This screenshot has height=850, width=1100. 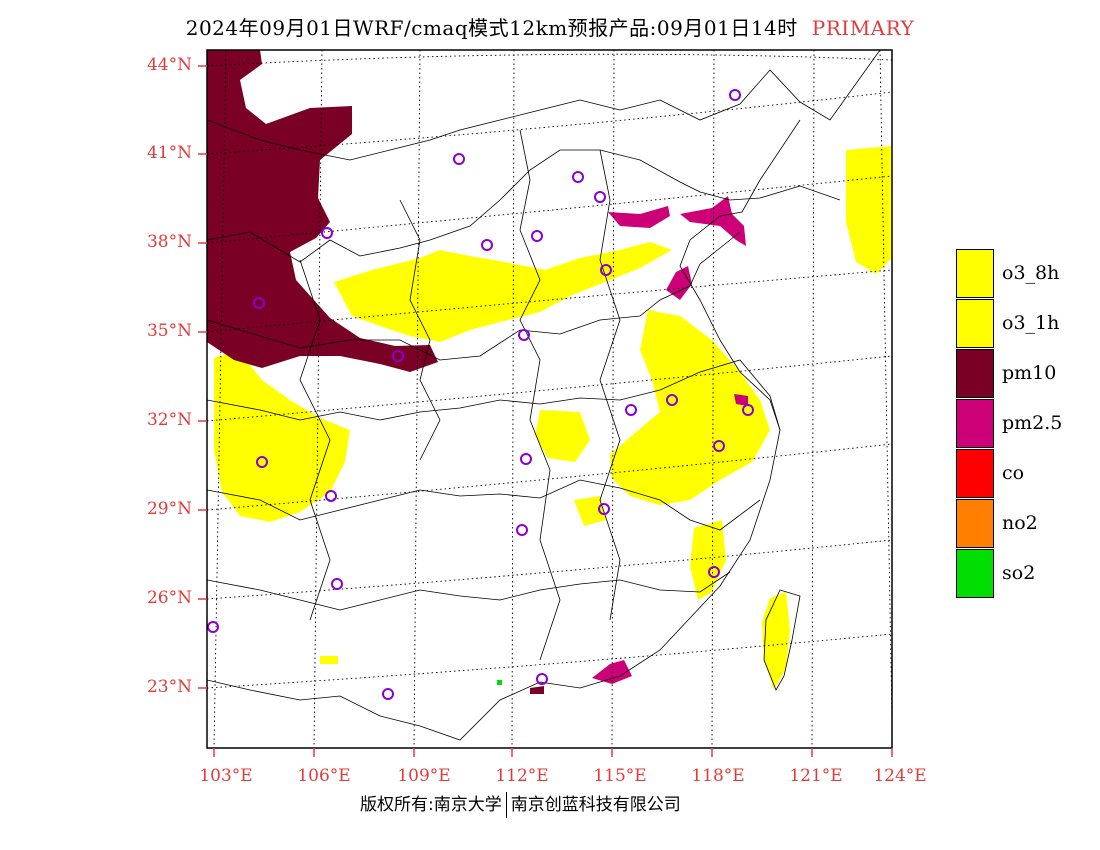 What do you see at coordinates (1029, 373) in the screenshot?
I see `legend-label-pm10: pm10` at bounding box center [1029, 373].